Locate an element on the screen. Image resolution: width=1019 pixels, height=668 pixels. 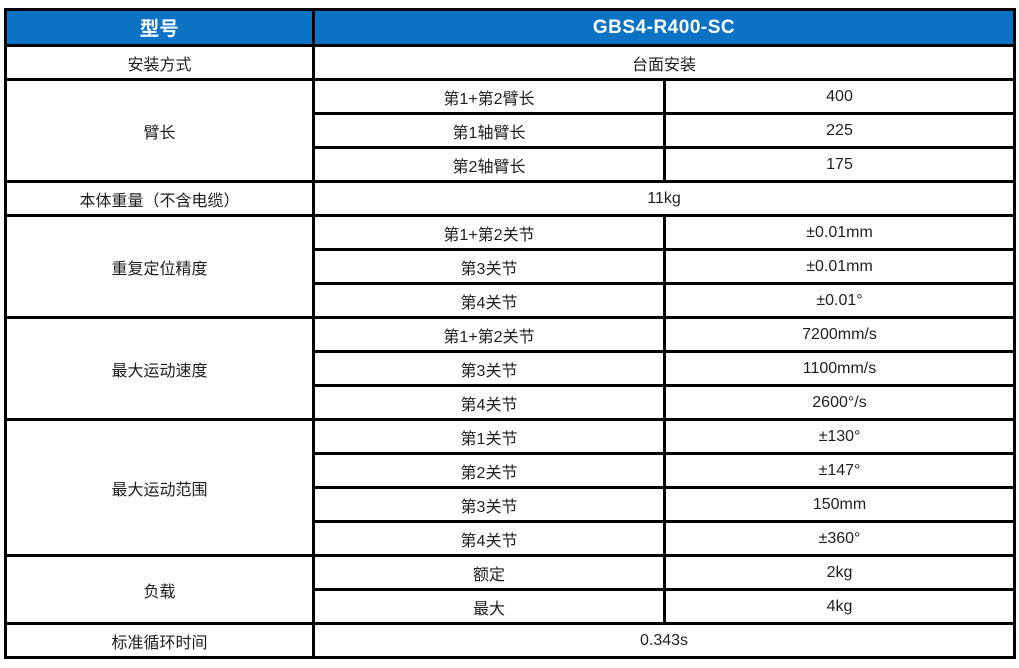
model-header-label: 型号 is located at coordinates (159, 27).